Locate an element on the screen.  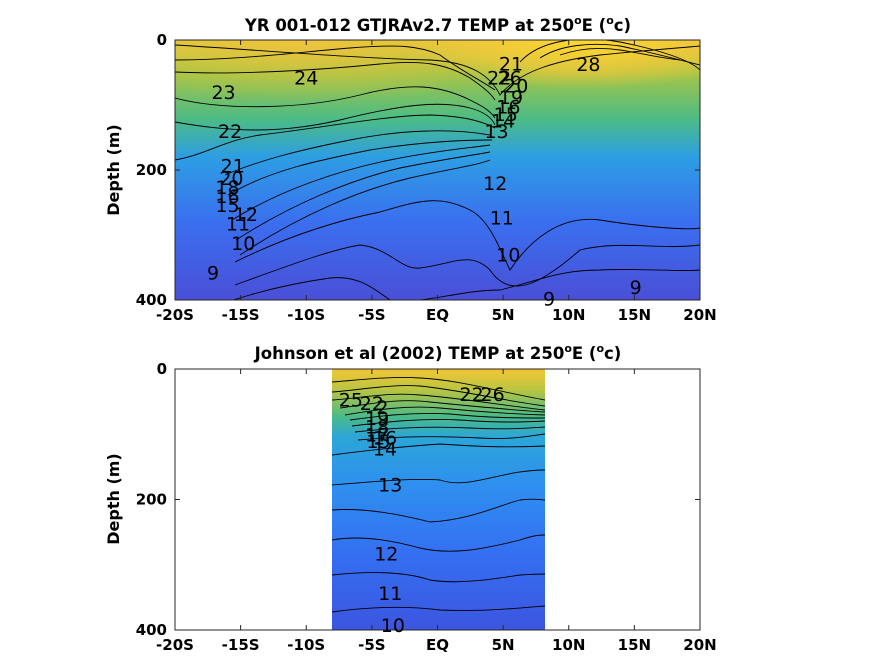
chart-2-field is located at coordinates (438, 499).